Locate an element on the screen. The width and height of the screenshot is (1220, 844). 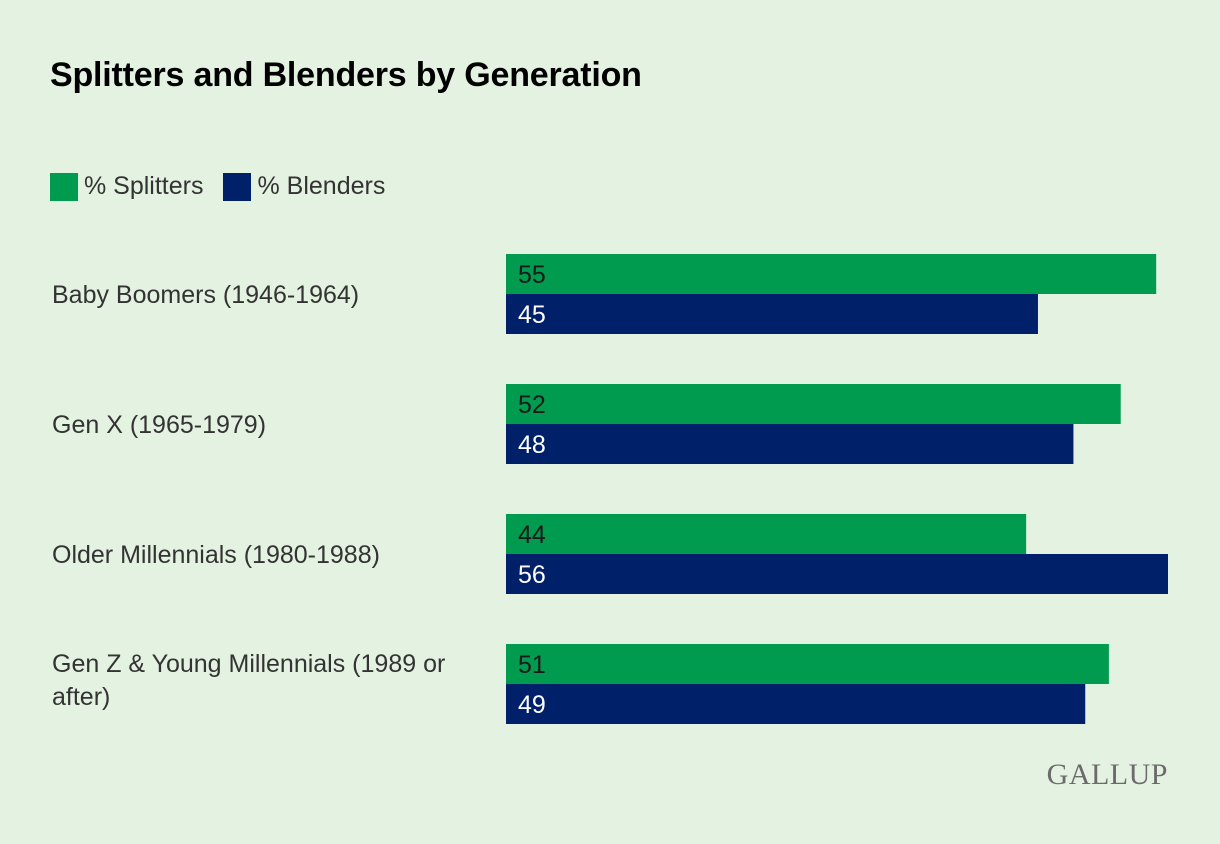
category-label-3: Gen Z & Young Millennials (1989 or after) is located at coordinates (248, 680).